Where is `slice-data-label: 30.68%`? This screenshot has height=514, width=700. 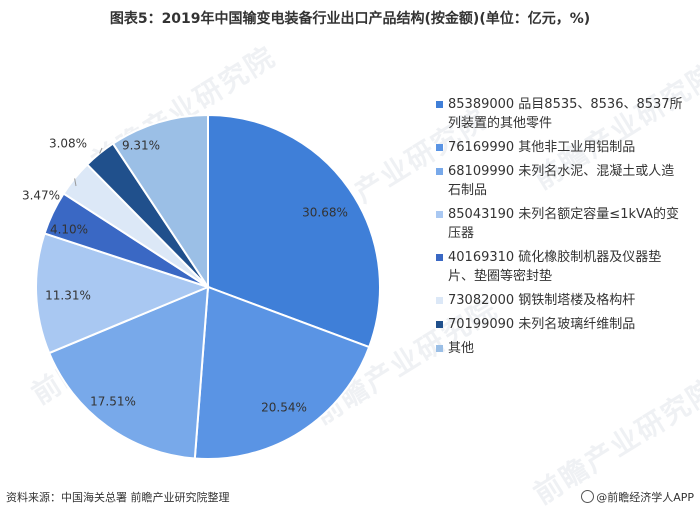 slice-data-label: 30.68% is located at coordinates (325, 213).